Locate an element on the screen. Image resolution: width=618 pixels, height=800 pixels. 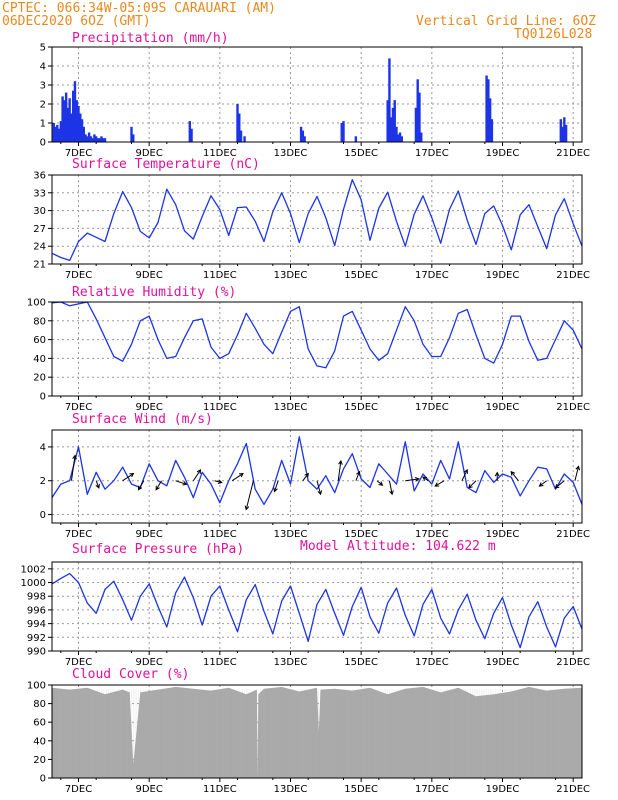
pres-xtick-label: 17DEC is located at coordinates (432, 662).